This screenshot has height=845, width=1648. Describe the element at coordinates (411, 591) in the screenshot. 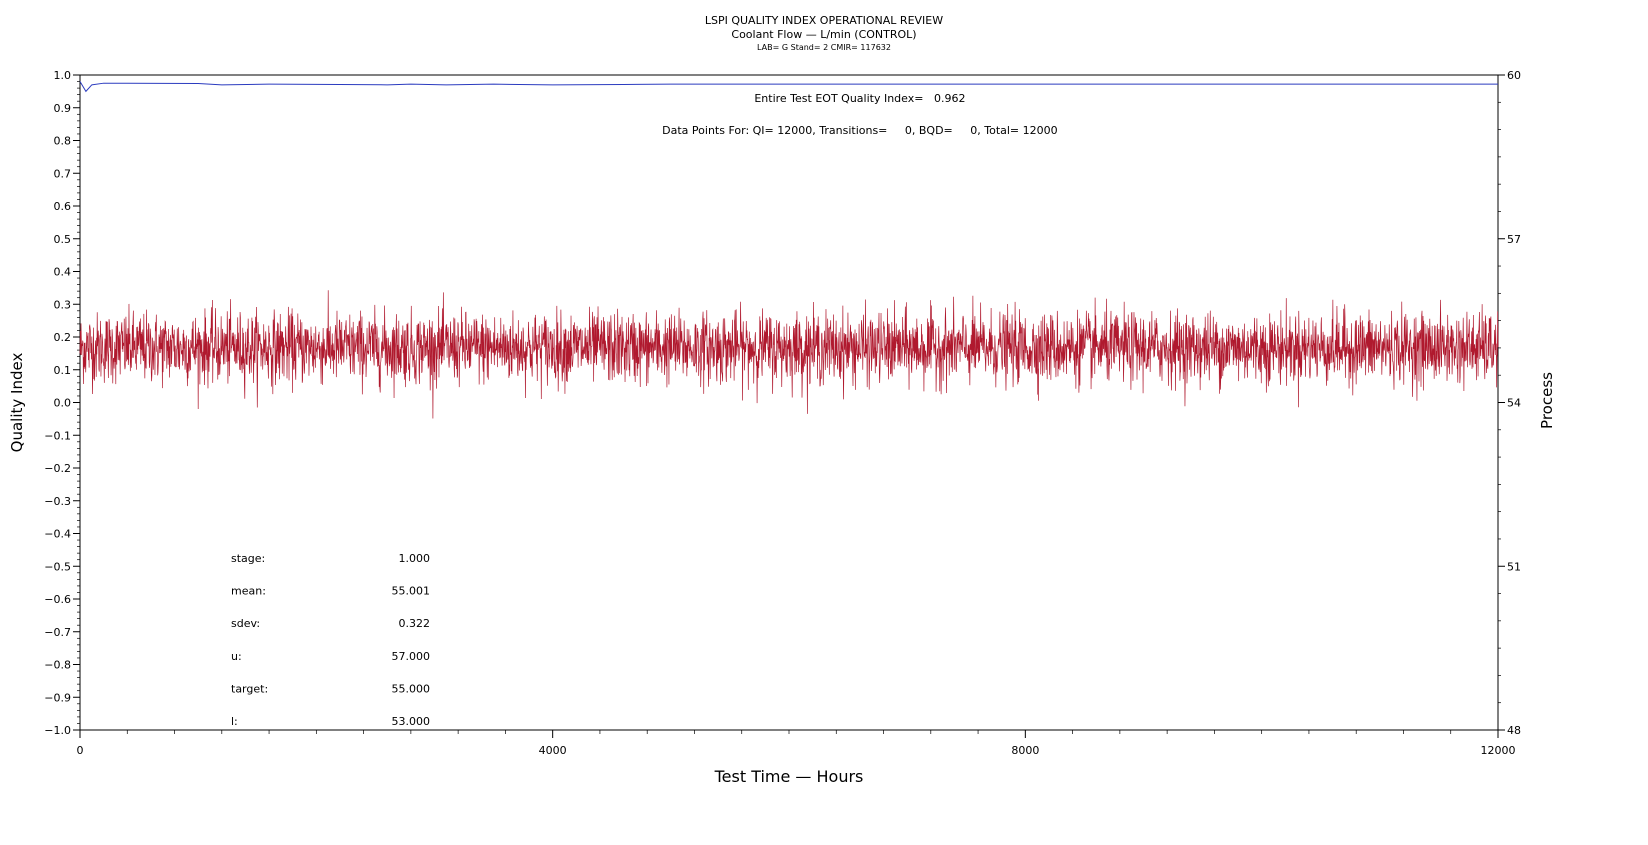

I see `stats-value: 55.001` at that location.